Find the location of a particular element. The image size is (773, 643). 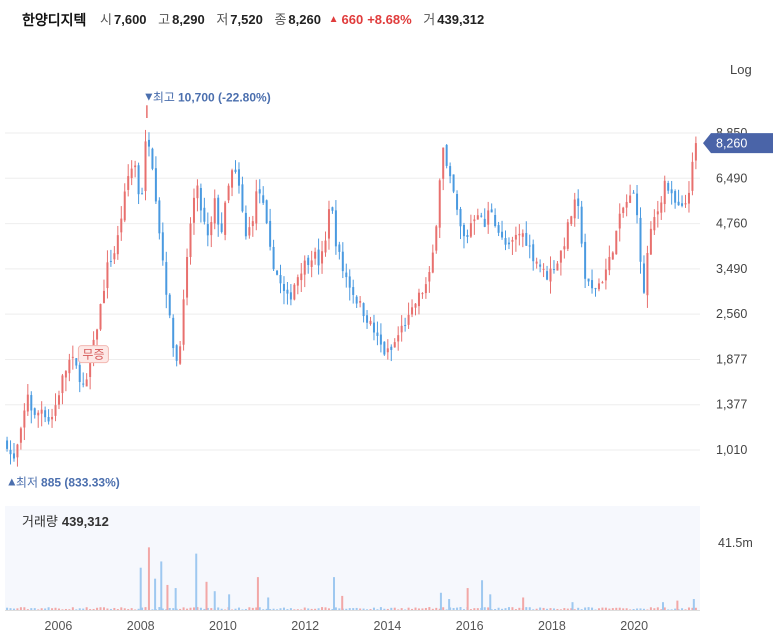

y-tick-label: 4,760 is located at coordinates (731, 224).